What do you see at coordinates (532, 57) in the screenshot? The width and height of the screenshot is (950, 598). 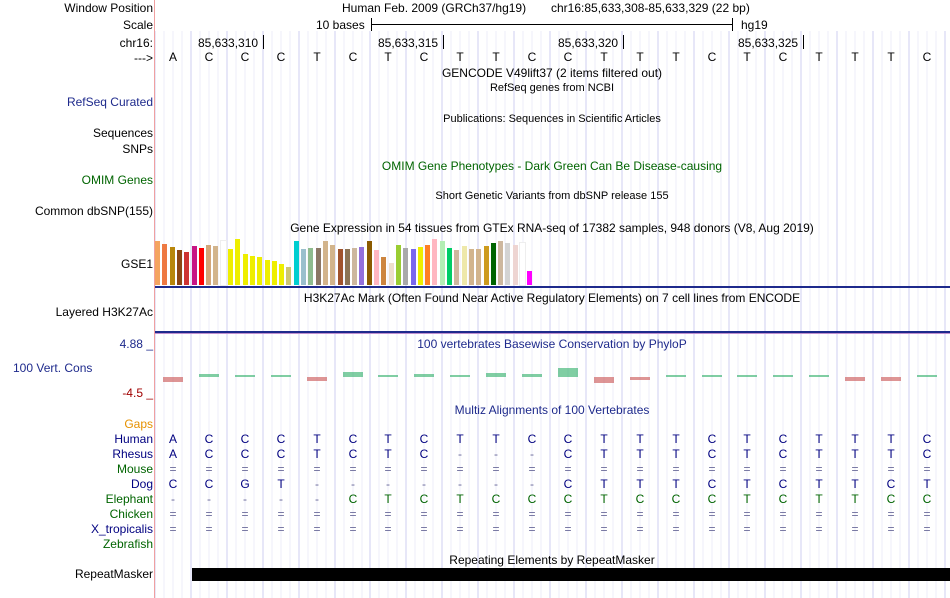 I see `base-letter: C` at bounding box center [532, 57].